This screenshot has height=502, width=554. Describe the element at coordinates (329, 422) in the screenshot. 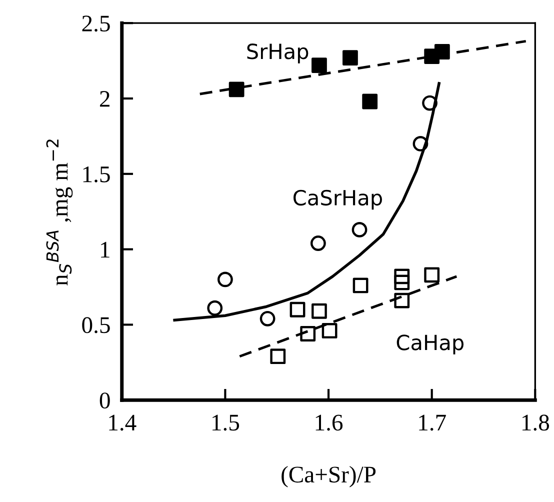

I see `x-tick-label: 1.6` at that location.